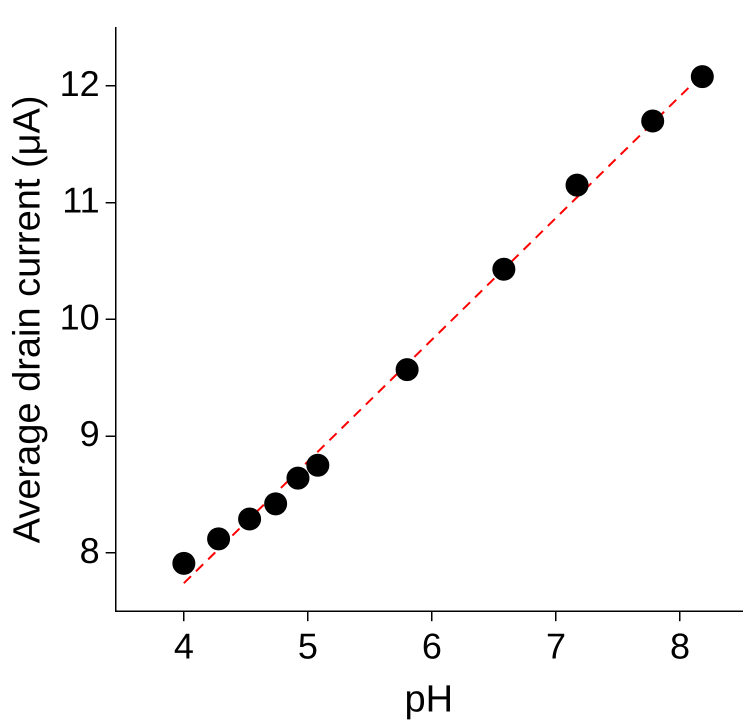 The image size is (754, 726). I want to click on y-tick-label: 10, so click(80, 317).